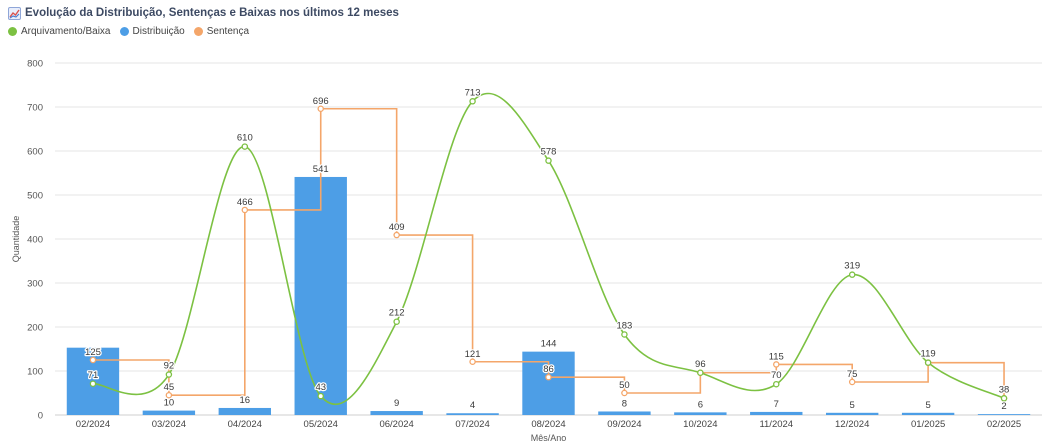 The width and height of the screenshot is (1048, 444). What do you see at coordinates (169, 366) in the screenshot?
I see `arquivamento-data-label: 92` at bounding box center [169, 366].